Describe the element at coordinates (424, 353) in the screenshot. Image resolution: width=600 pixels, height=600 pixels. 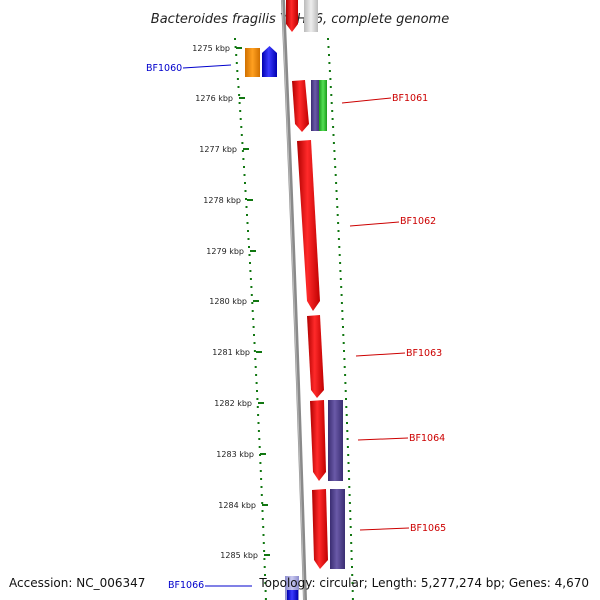
I see `gene-label-bf1063: BF1063` at that location.